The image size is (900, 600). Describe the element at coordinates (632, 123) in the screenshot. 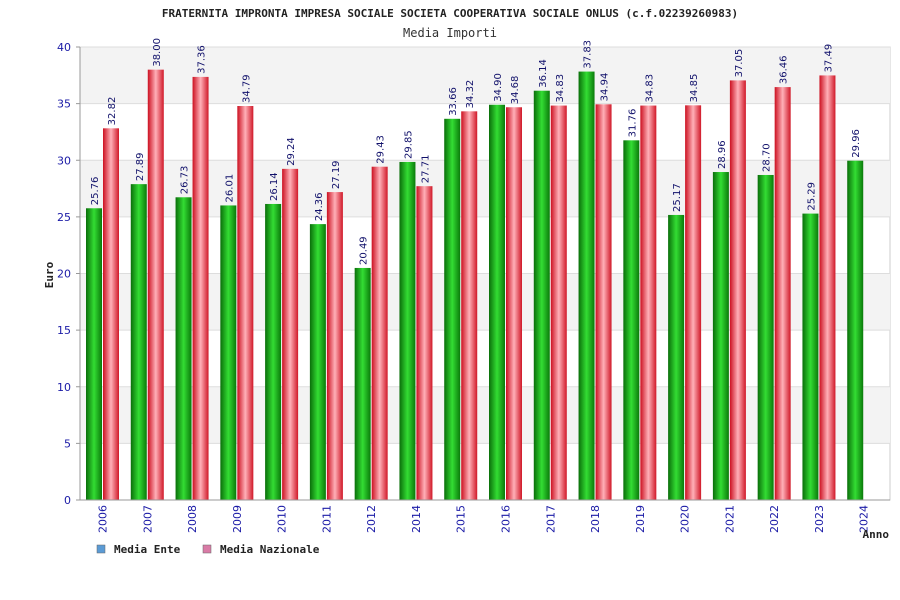

I see `data-label: 31.76` at that location.